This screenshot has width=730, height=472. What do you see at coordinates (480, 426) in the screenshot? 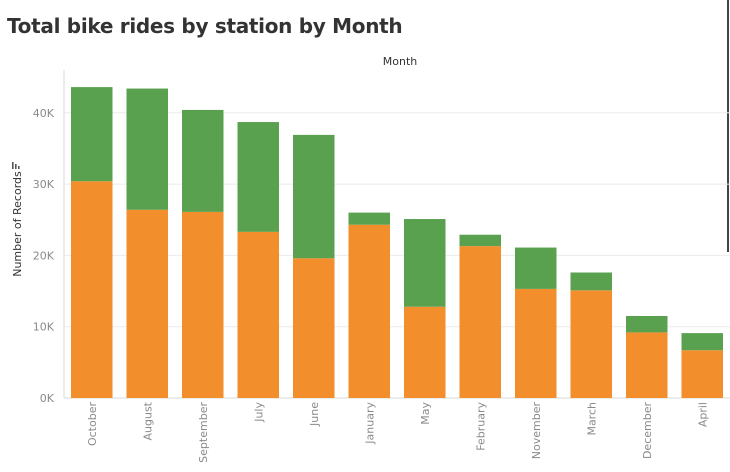
I see `x-tick-label: February` at bounding box center [480, 426].